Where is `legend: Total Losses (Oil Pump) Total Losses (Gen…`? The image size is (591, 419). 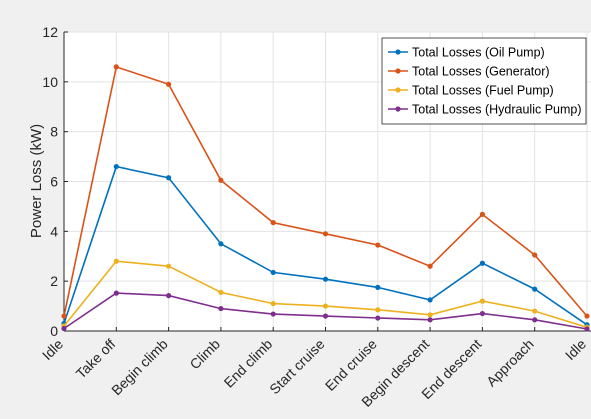
legend: Total Losses (Oil Pump) Total Losses (Gen… is located at coordinates (484, 81).